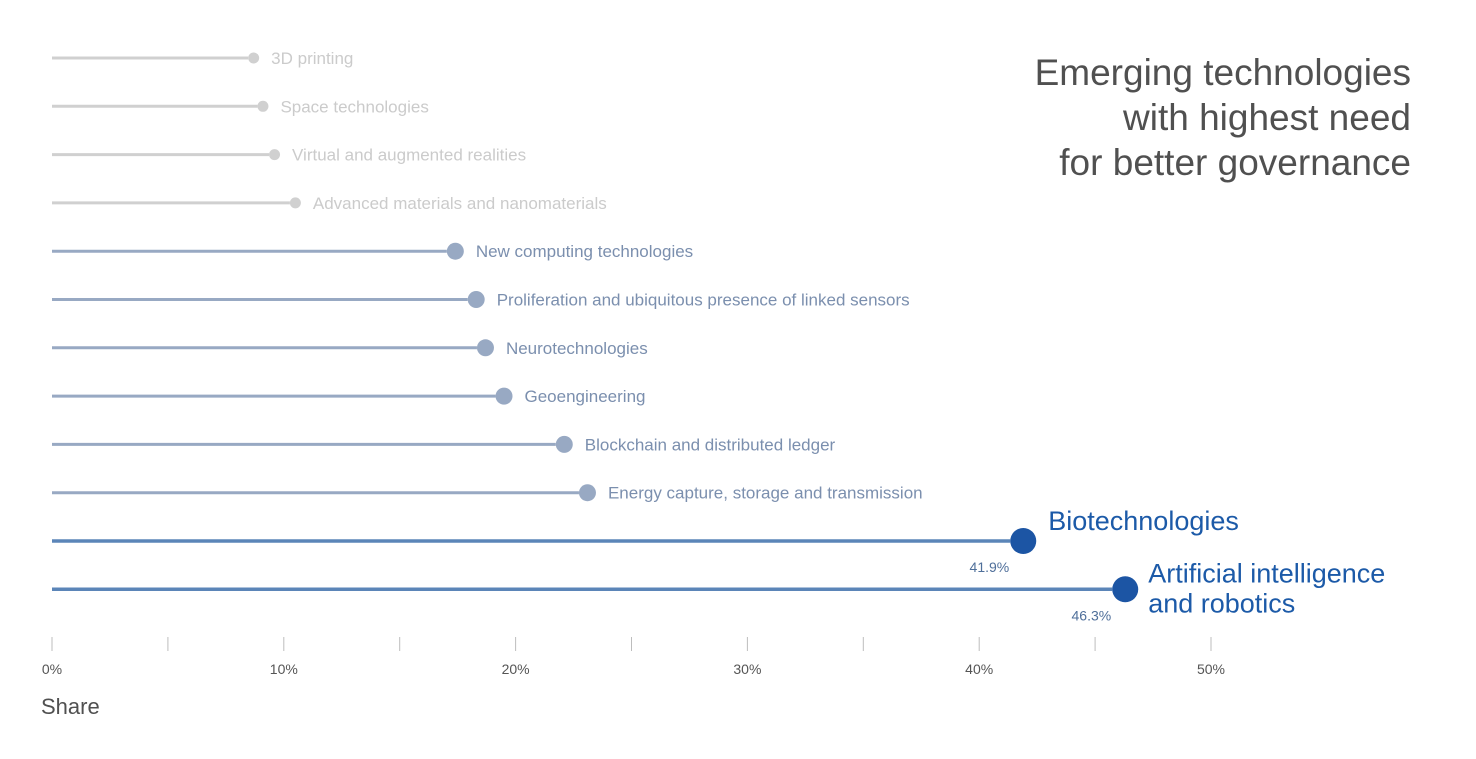 The height and width of the screenshot is (759, 1476). Describe the element at coordinates (1222, 72) in the screenshot. I see `chart-title-line-1: Emerging technologies` at that location.